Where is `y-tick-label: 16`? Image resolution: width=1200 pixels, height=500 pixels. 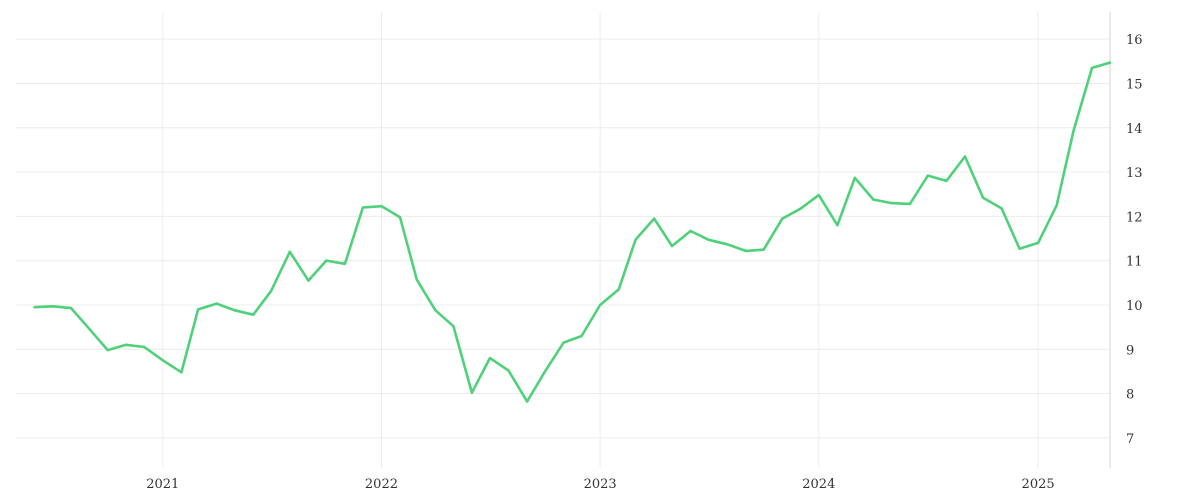
y-tick-label: 16 is located at coordinates (1134, 40).